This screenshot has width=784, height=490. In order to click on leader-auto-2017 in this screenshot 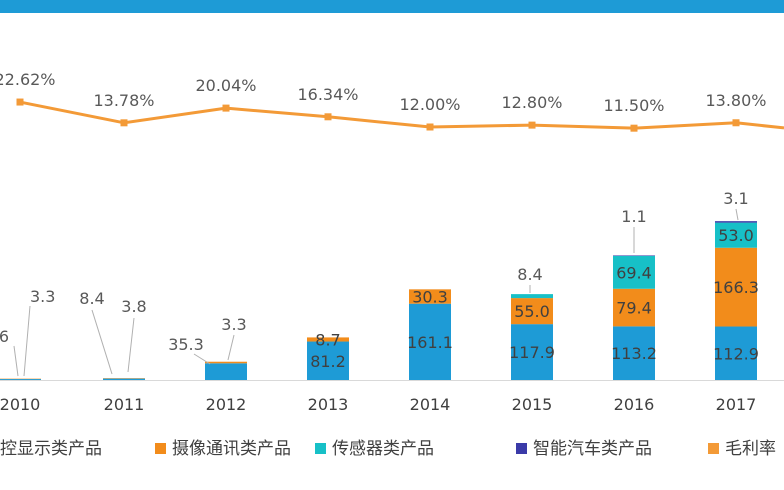, I will do `click(737, 214)`.